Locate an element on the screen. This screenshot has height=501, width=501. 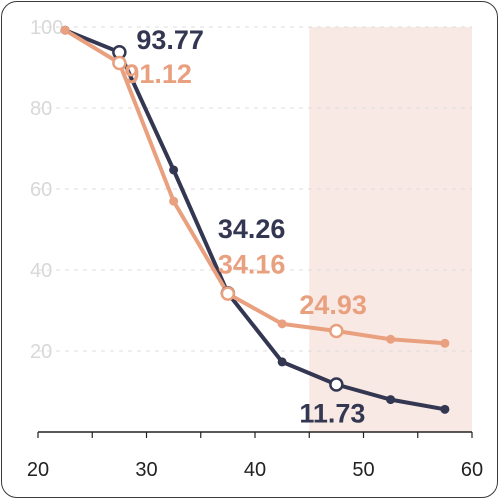
x-tick-label-60: 60 is located at coordinates (472, 470).